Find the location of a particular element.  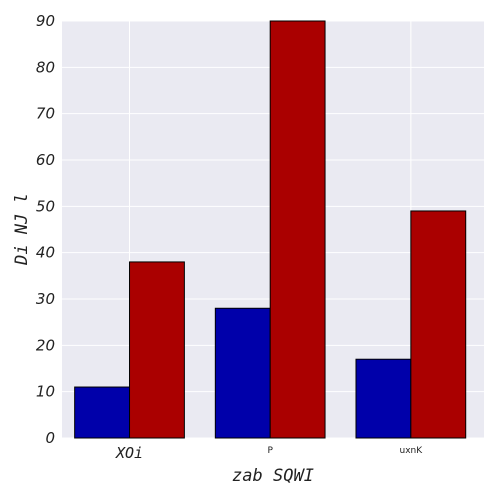

y-tick-label: 70 is located at coordinates (45, 114).